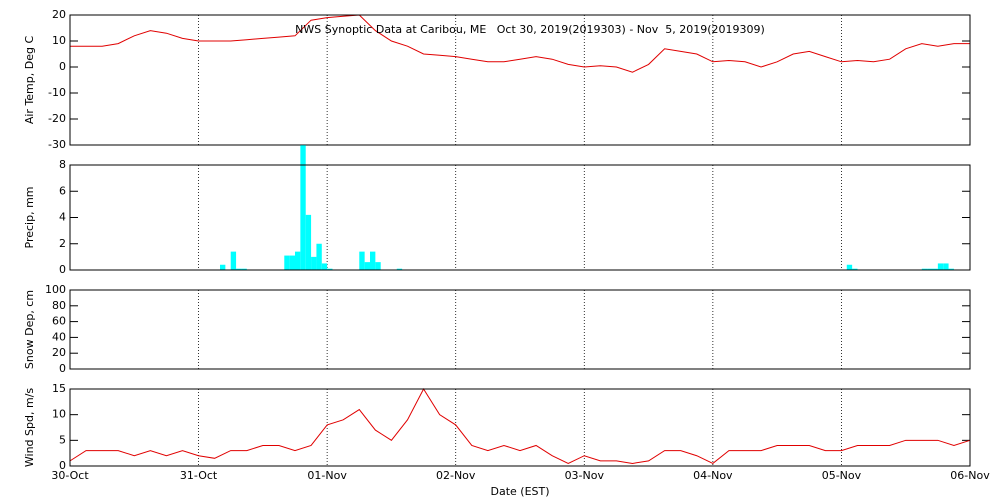 Image resolution: width=1000 pixels, height=500 pixels. Describe the element at coordinates (62, 190) in the screenshot. I see `y-tick-label: 6` at that location.